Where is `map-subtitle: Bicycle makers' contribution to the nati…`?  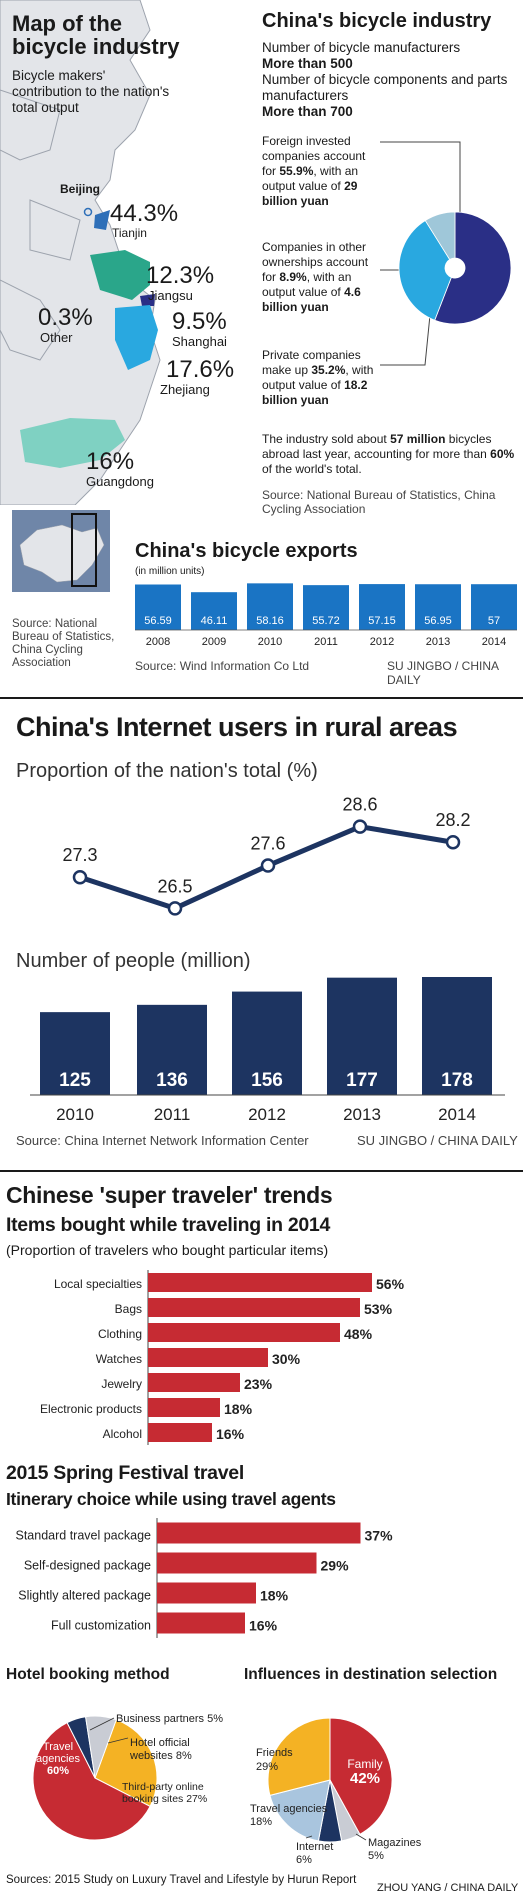 map-subtitle: Bicycle makers' contribution to the nati… is located at coordinates (91, 91).